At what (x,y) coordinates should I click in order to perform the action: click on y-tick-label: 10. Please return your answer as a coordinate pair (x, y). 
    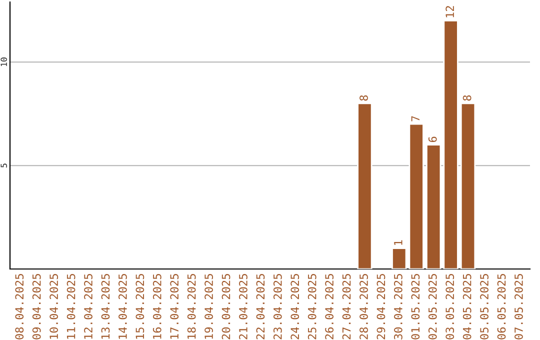
    Looking at the image, I should click on (3, 62).